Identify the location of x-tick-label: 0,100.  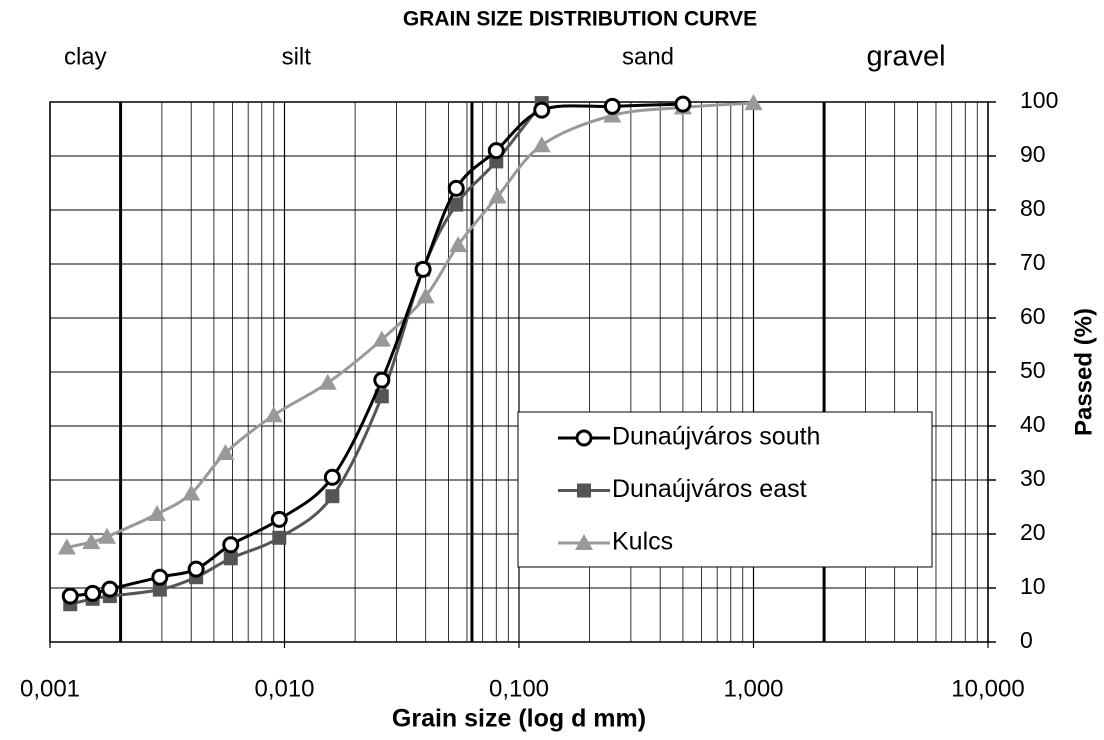
(519, 688).